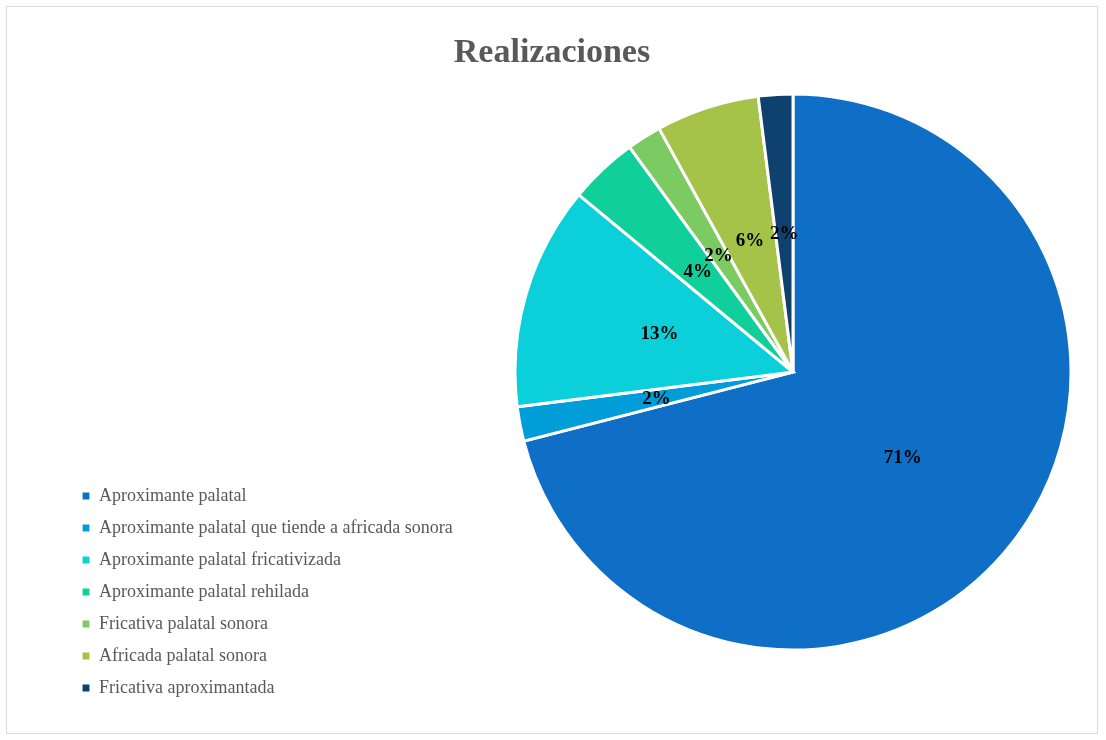  I want to click on data-label: 13%, so click(659, 333).